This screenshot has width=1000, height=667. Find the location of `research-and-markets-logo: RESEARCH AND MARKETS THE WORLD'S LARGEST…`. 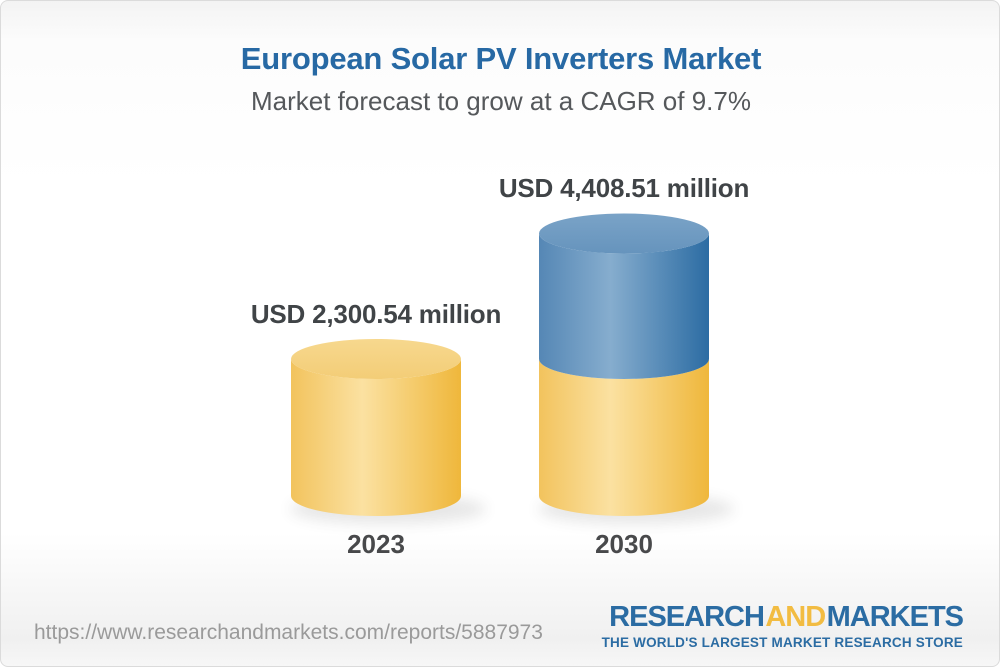

research-and-markets-logo: RESEARCH AND MARKETS THE WORLD'S LARGEST… is located at coordinates (782, 625).